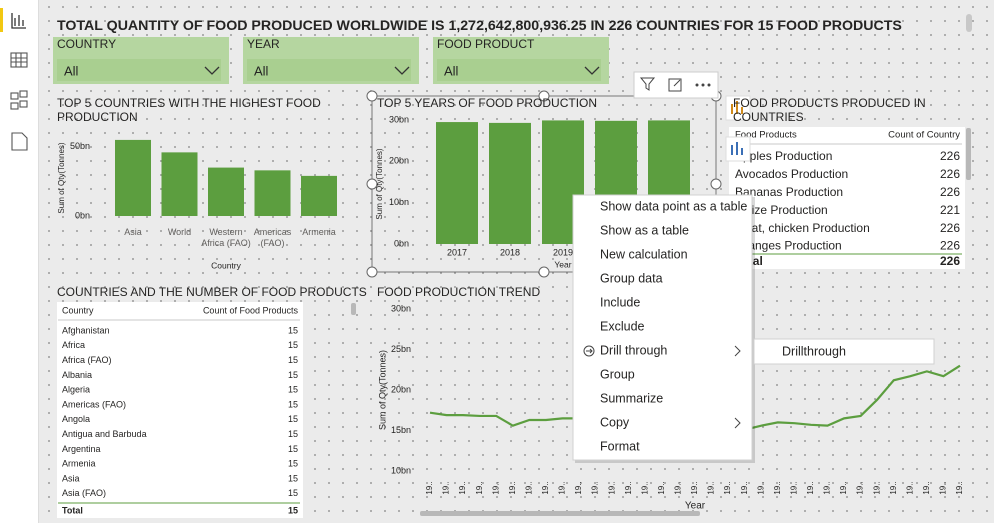 The image size is (994, 523). What do you see at coordinates (19, 100) in the screenshot?
I see `model-view-icon` at bounding box center [19, 100].